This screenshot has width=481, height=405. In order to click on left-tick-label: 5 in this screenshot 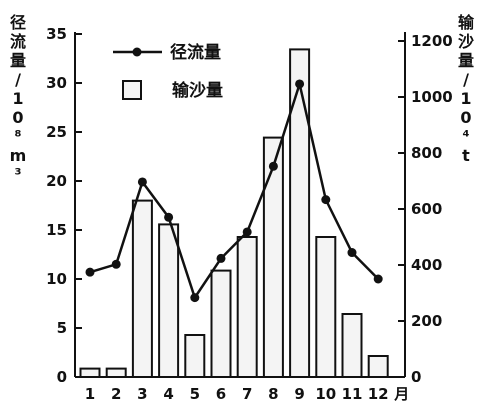, I will do `click(62, 328)`.